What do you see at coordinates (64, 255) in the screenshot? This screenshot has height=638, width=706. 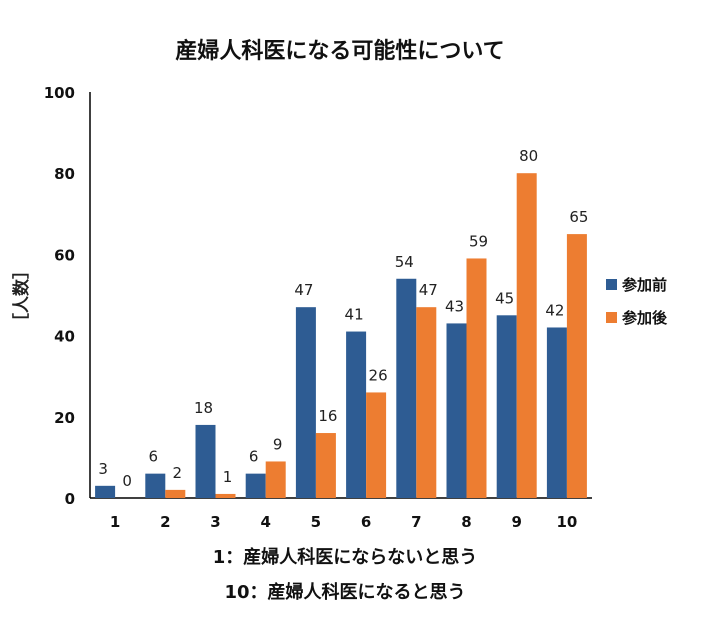 I see `y-tick-label: 60` at bounding box center [64, 255].